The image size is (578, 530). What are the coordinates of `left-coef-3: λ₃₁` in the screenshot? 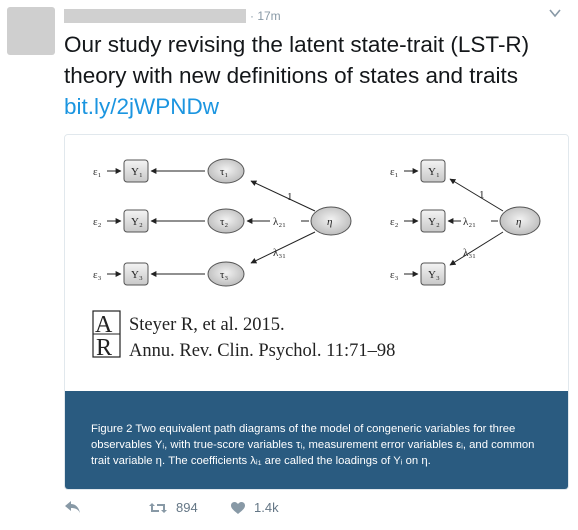 It's located at (279, 253).